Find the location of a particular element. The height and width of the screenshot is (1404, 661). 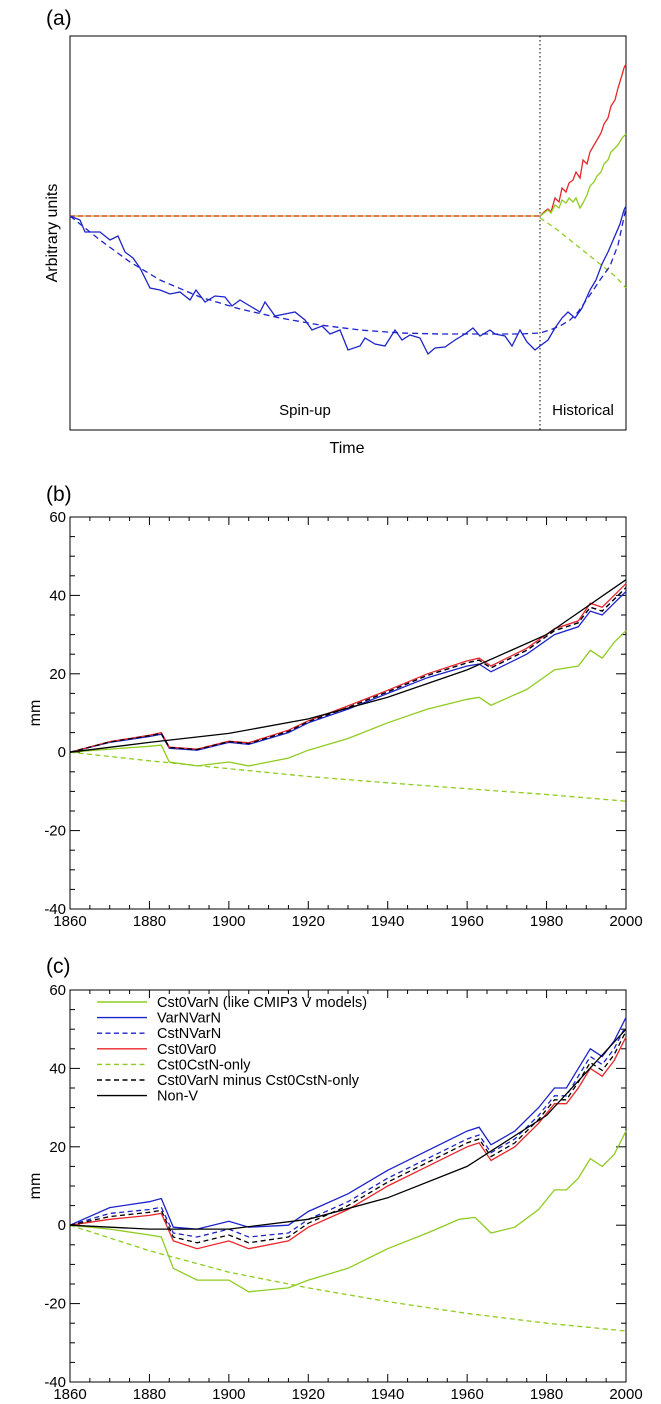

legend-entry: Non-V is located at coordinates (177, 1097).